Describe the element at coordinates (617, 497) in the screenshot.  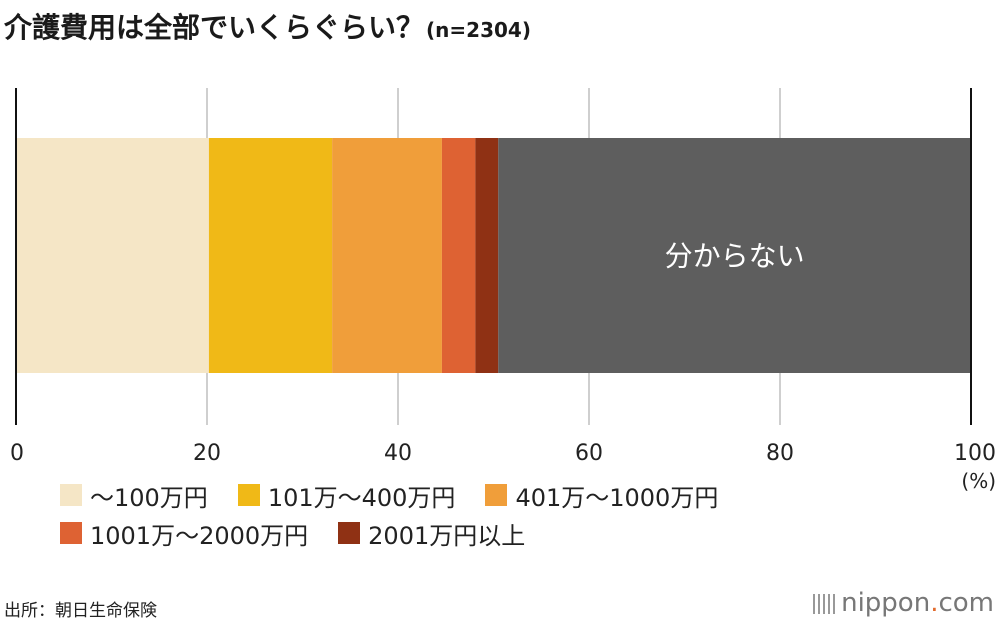
I see `legend-label: 401万～1000万円` at that location.